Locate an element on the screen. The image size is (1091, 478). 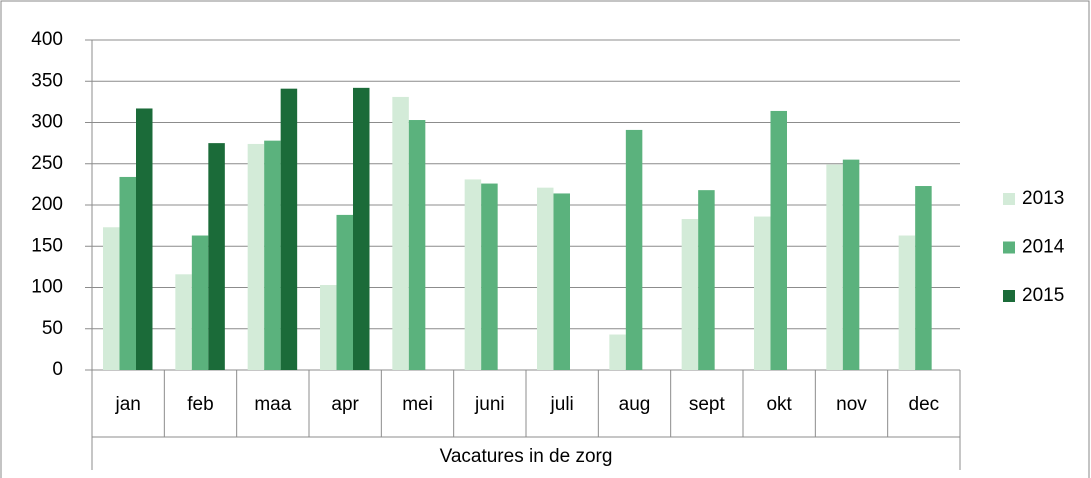
y-tick-label: 250 is located at coordinates (47, 163).